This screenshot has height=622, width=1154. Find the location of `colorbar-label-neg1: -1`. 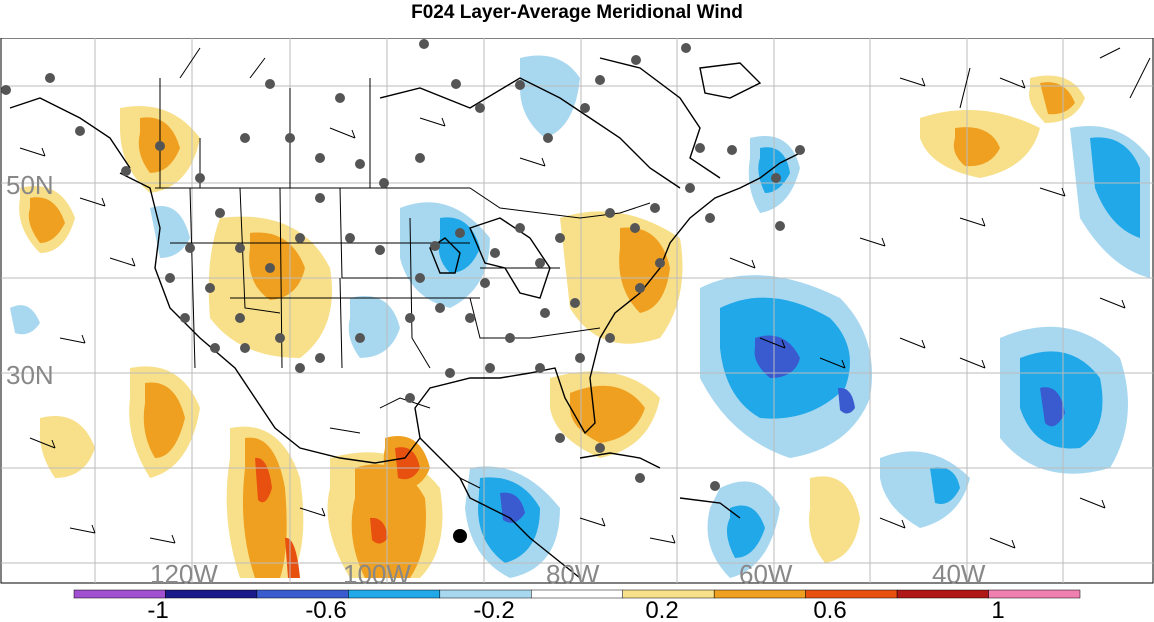

colorbar-label-neg1: -1 is located at coordinates (157, 609).